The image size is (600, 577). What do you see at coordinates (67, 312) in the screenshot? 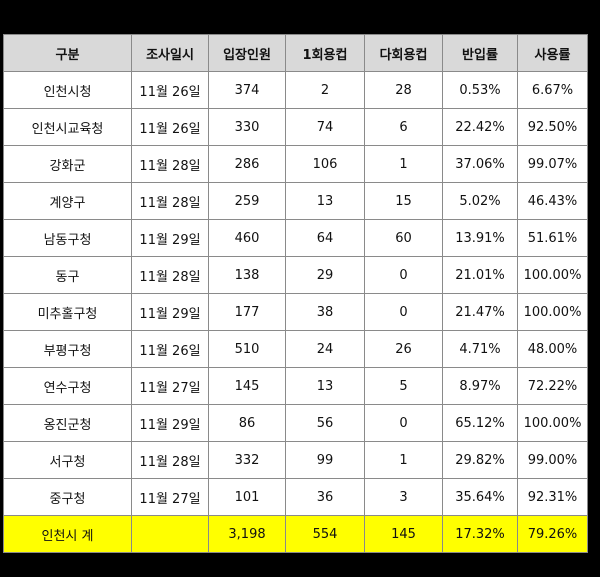
I see `cell-category: 미추홀구청` at bounding box center [67, 312].